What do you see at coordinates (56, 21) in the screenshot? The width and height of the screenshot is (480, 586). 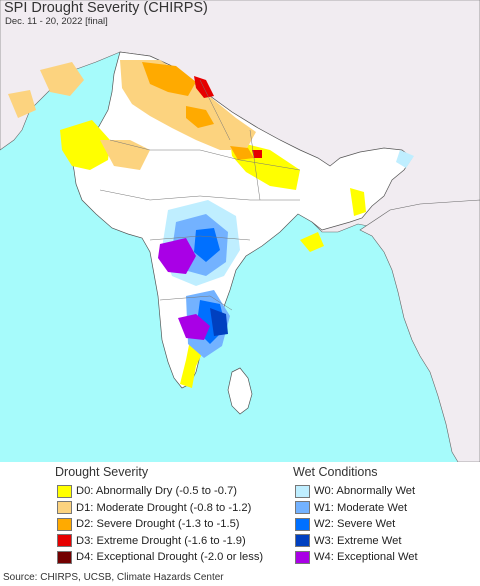 I see `map-subtitle: Dec. 11 - 20, 2022 [final]` at bounding box center [56, 21].